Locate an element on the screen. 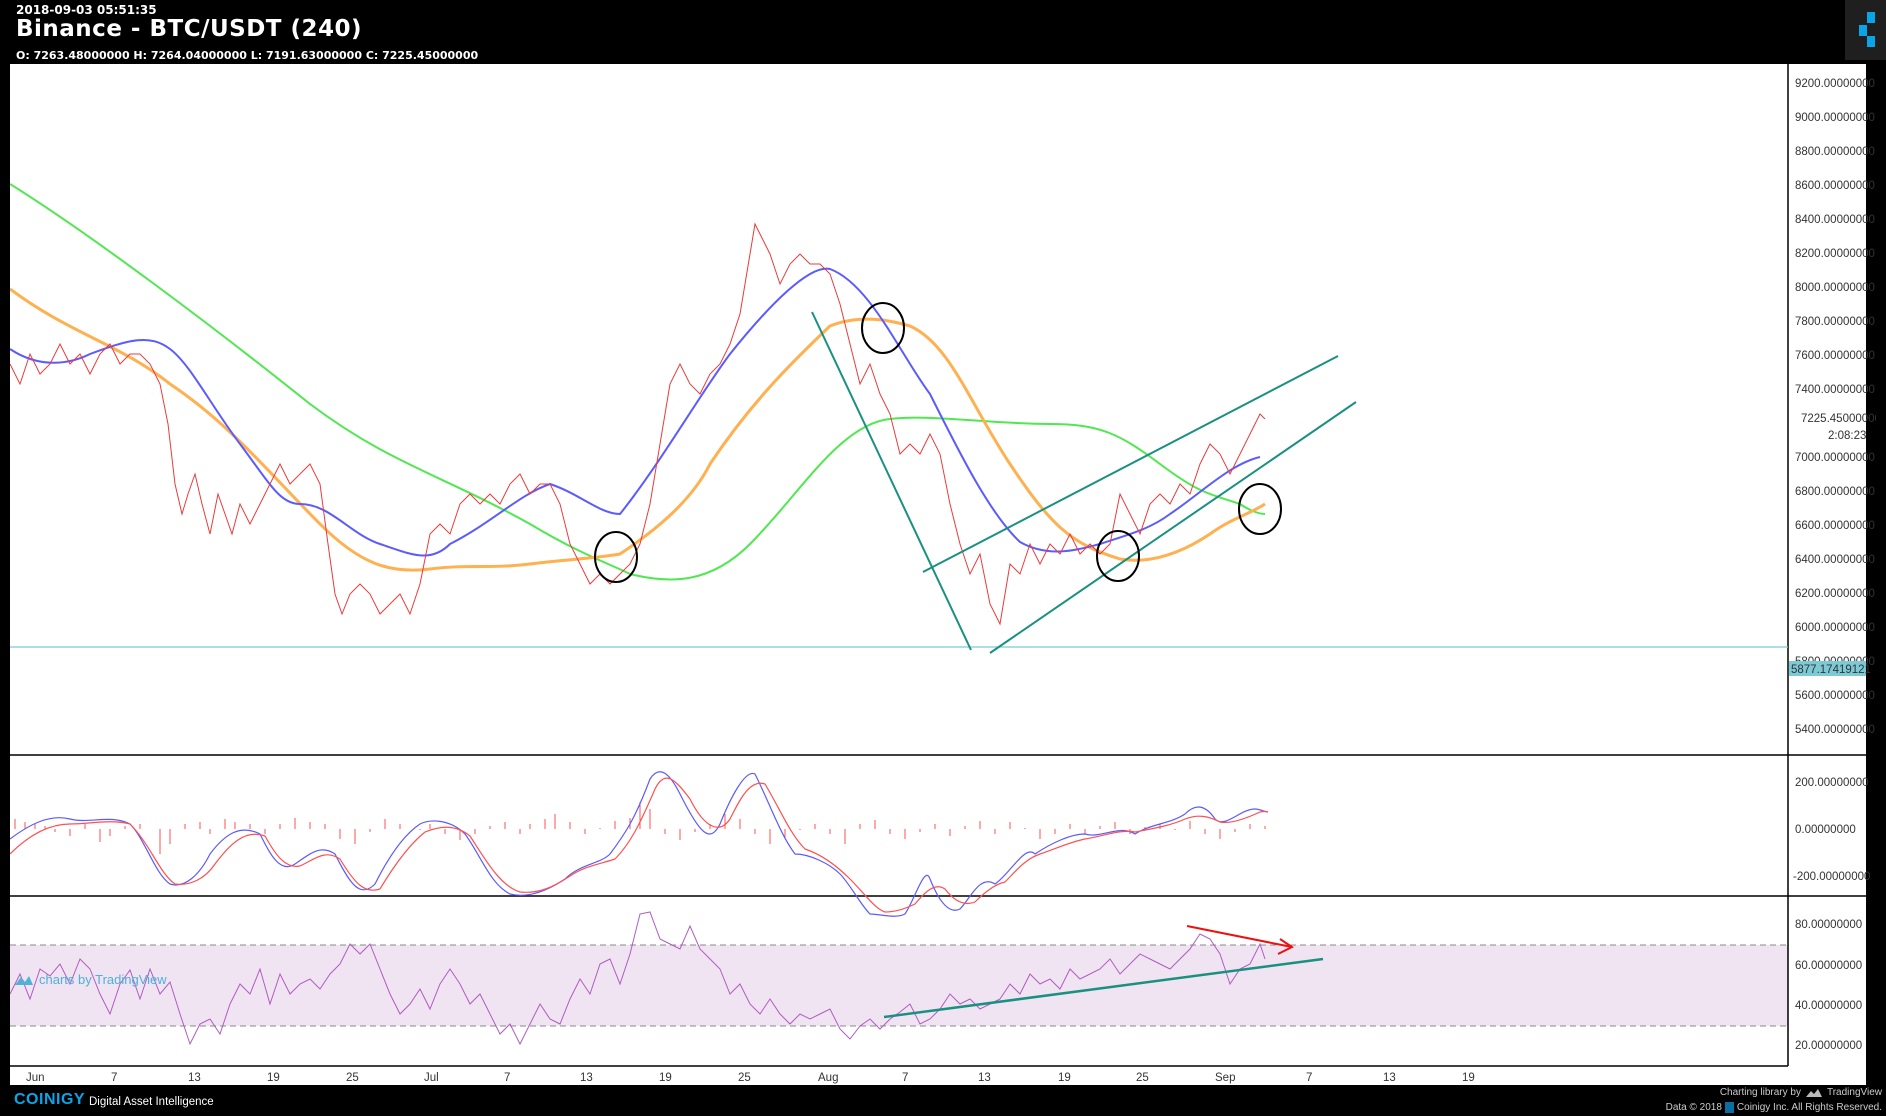  price-label: 7000.00000000 is located at coordinates (1835, 458).